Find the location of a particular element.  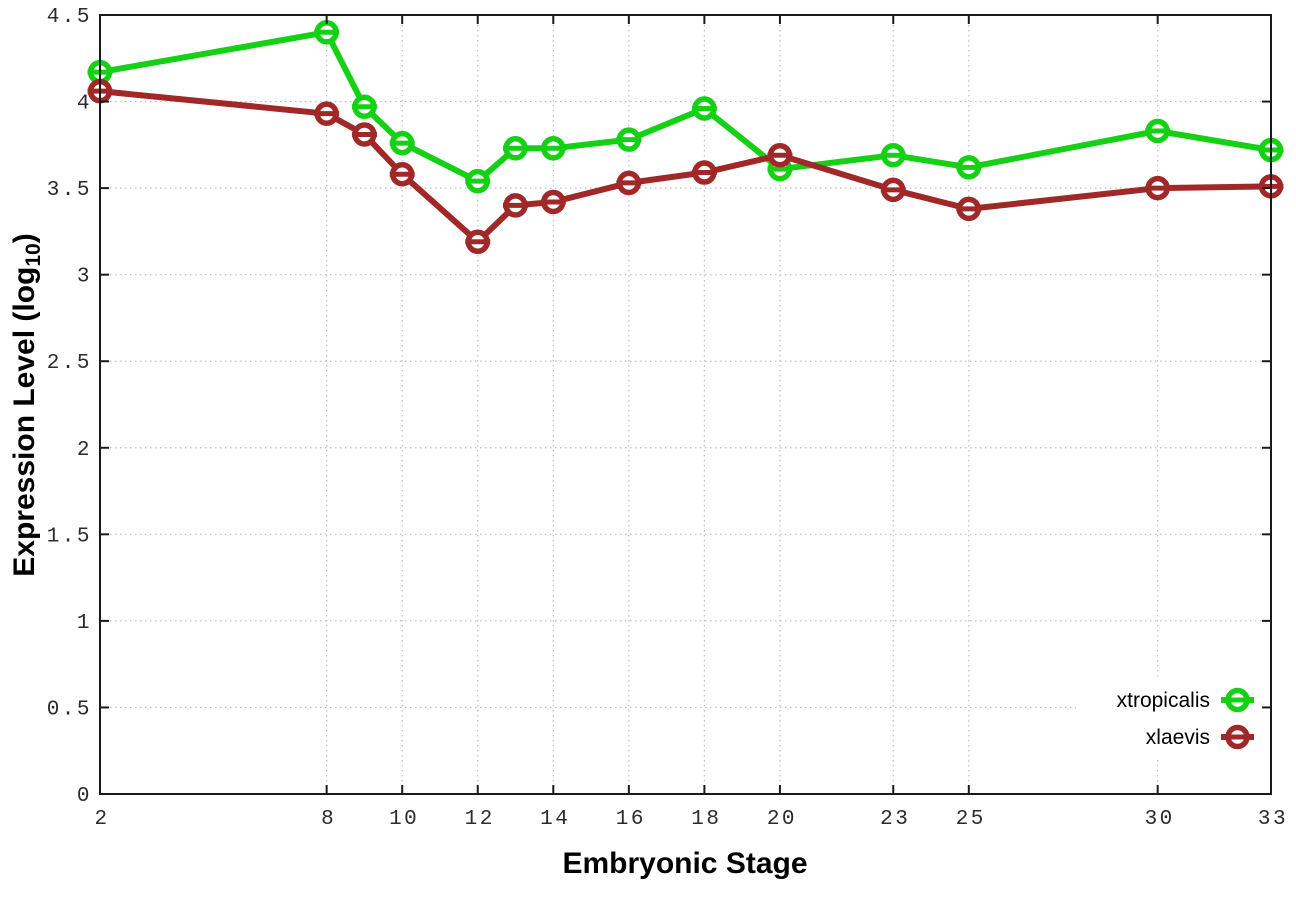

y-tick-label: 4 is located at coordinates (84, 104).